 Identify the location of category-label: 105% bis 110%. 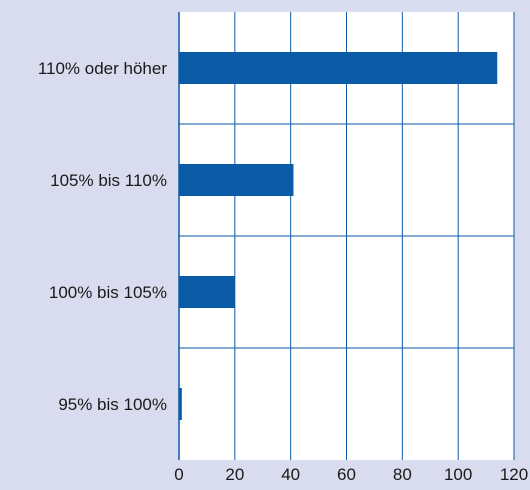
(108, 180).